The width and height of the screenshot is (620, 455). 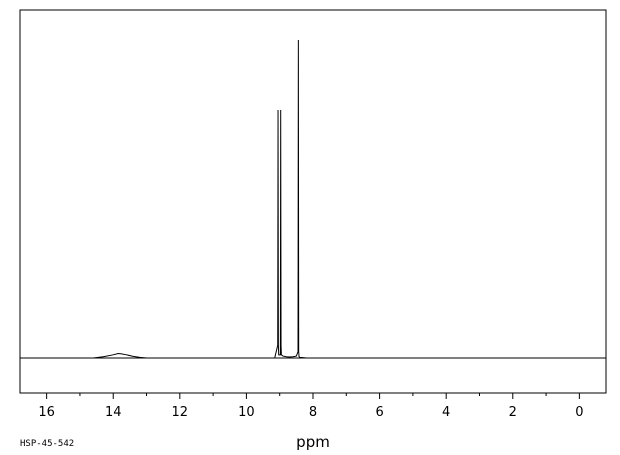 What do you see at coordinates (113, 412) in the screenshot?
I see `x-tick-label: 14` at bounding box center [113, 412].